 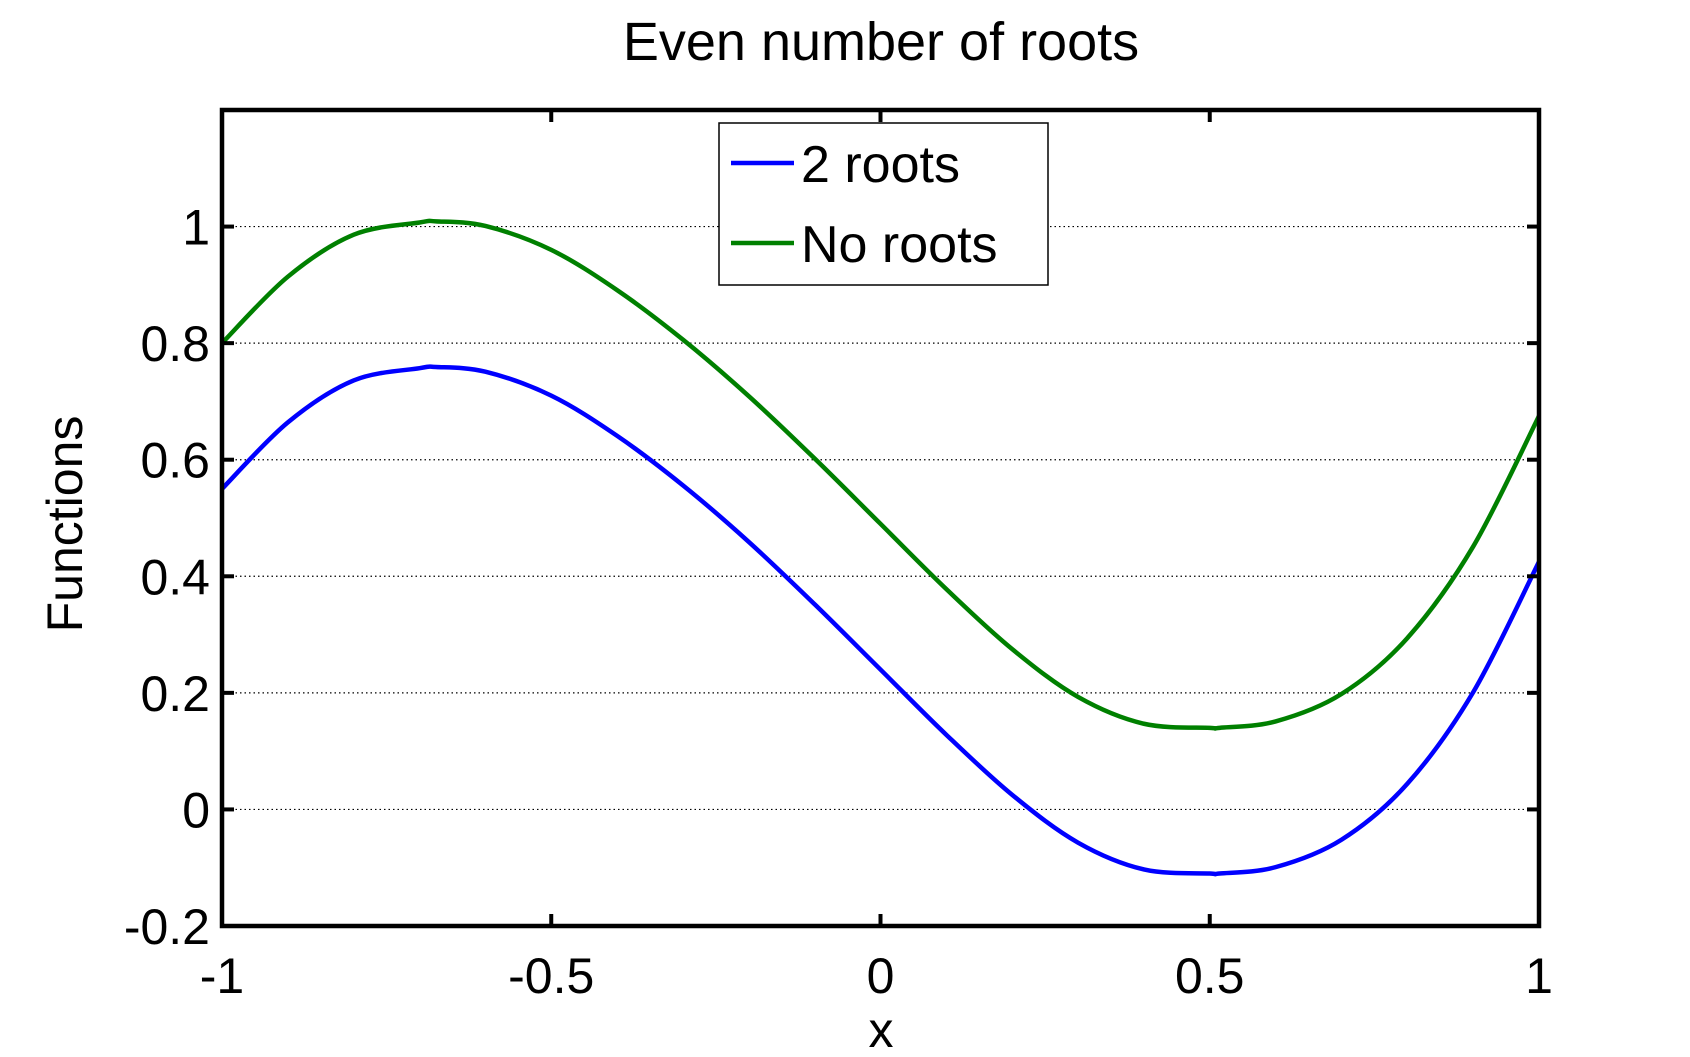 I want to click on x-tick-labels: -1 -0.5 0 0.5 1, so click(x=876, y=976).